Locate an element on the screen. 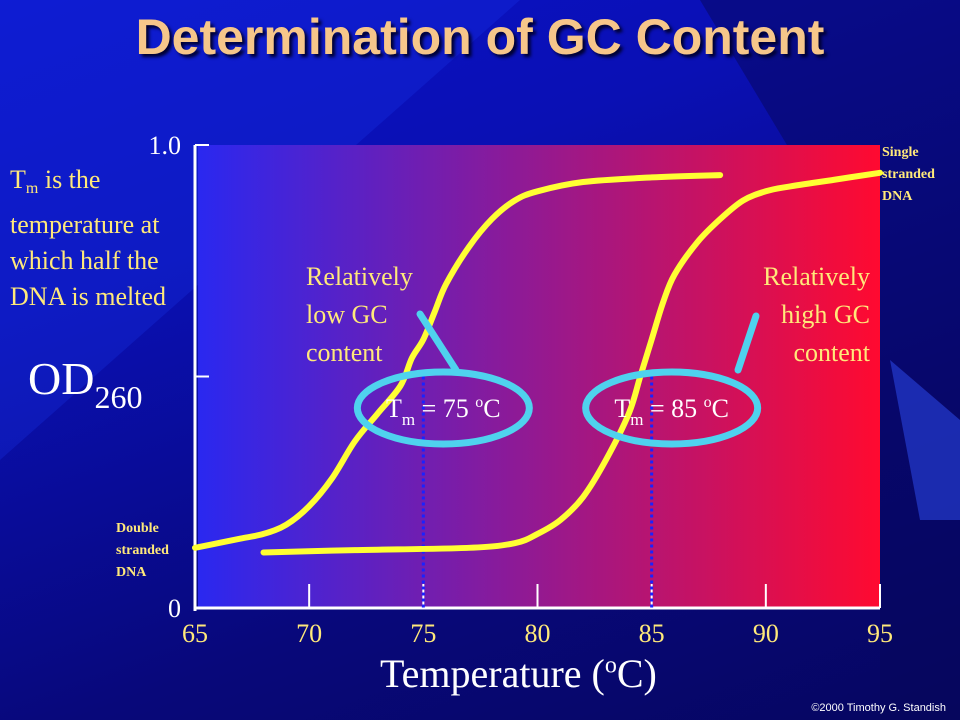  single-line-3: DNA is located at coordinates (897, 196).